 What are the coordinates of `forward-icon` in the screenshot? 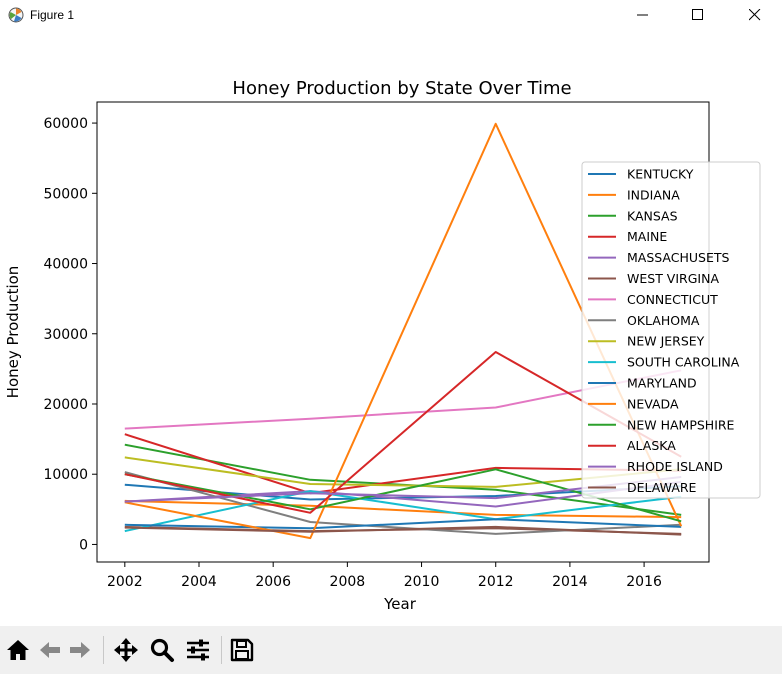 It's located at (80, 650).